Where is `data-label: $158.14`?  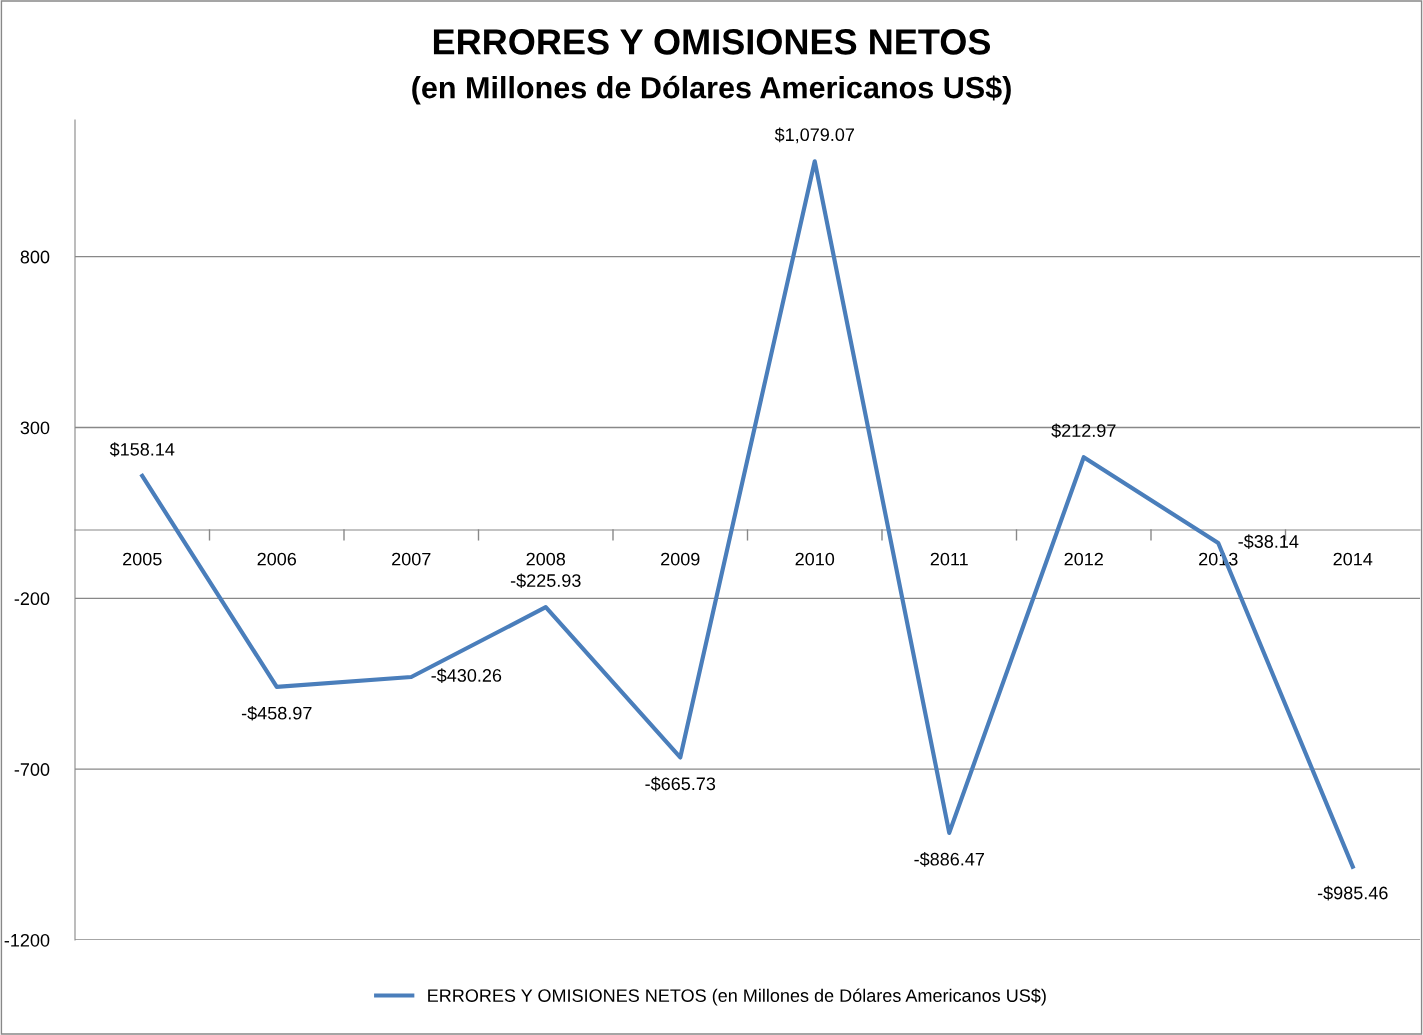 data-label: $158.14 is located at coordinates (142, 449).